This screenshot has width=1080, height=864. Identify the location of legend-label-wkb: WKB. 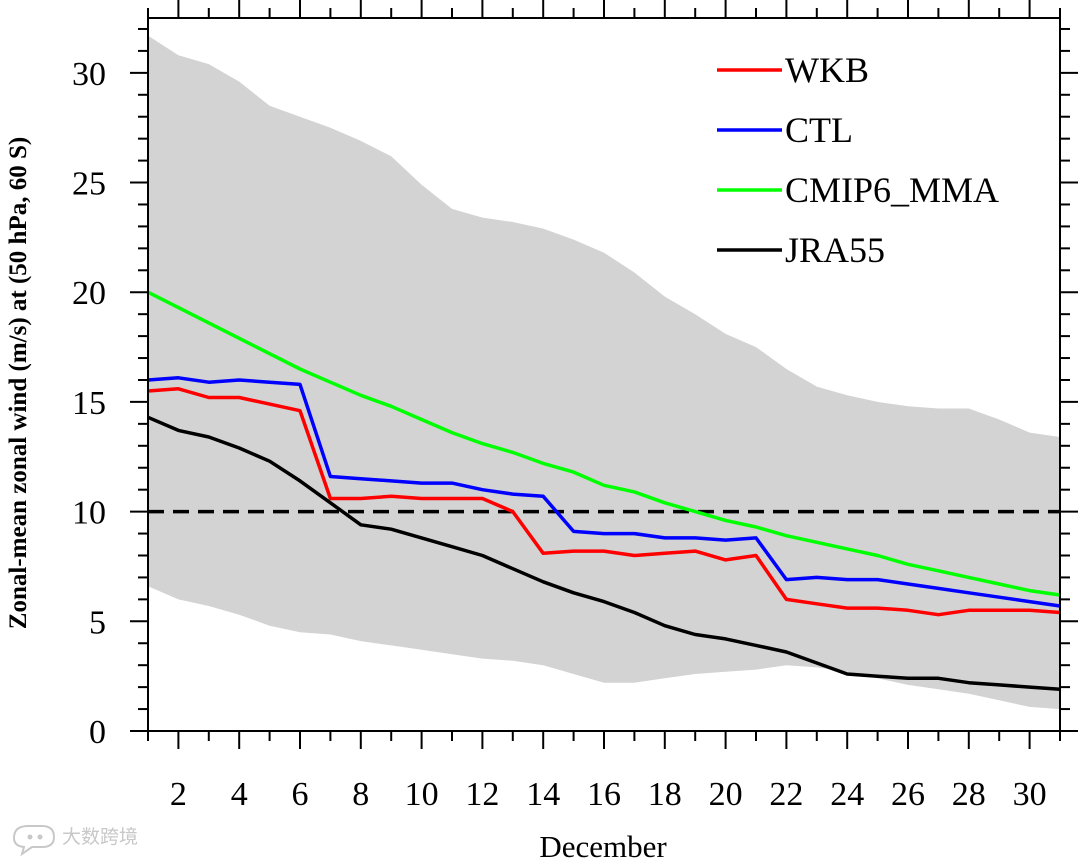
(827, 70).